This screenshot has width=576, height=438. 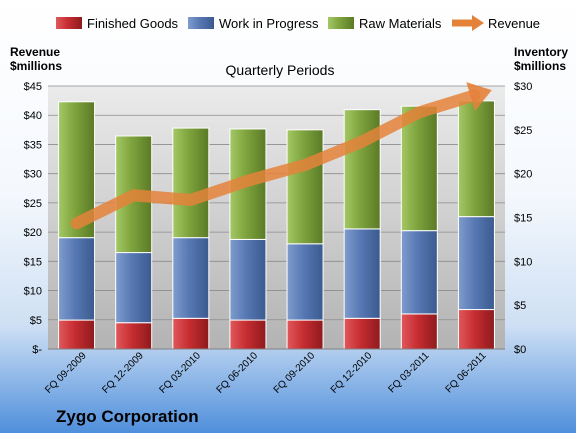 What do you see at coordinates (133, 23) in the screenshot?
I see `legend-label-finished-goods: Finished Goods` at bounding box center [133, 23].